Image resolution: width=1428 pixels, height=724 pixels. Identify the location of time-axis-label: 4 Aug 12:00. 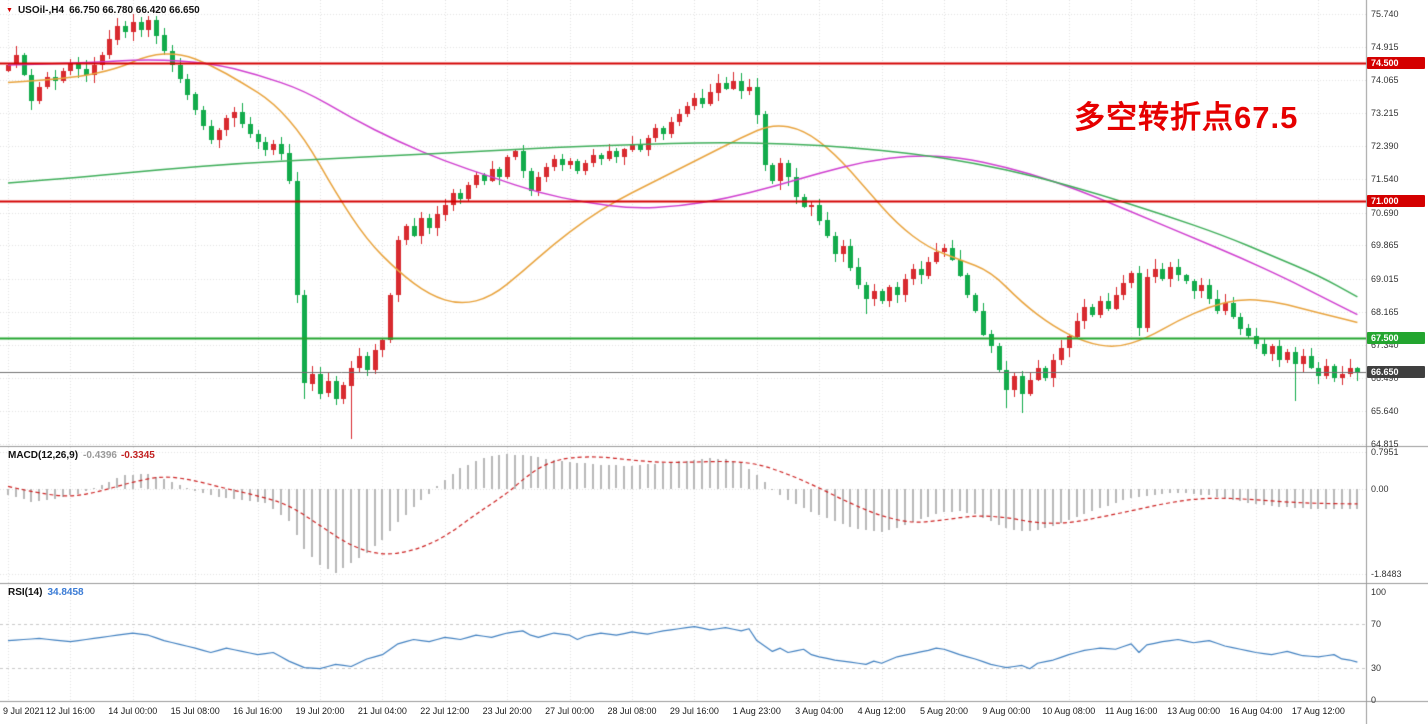
(881, 711).